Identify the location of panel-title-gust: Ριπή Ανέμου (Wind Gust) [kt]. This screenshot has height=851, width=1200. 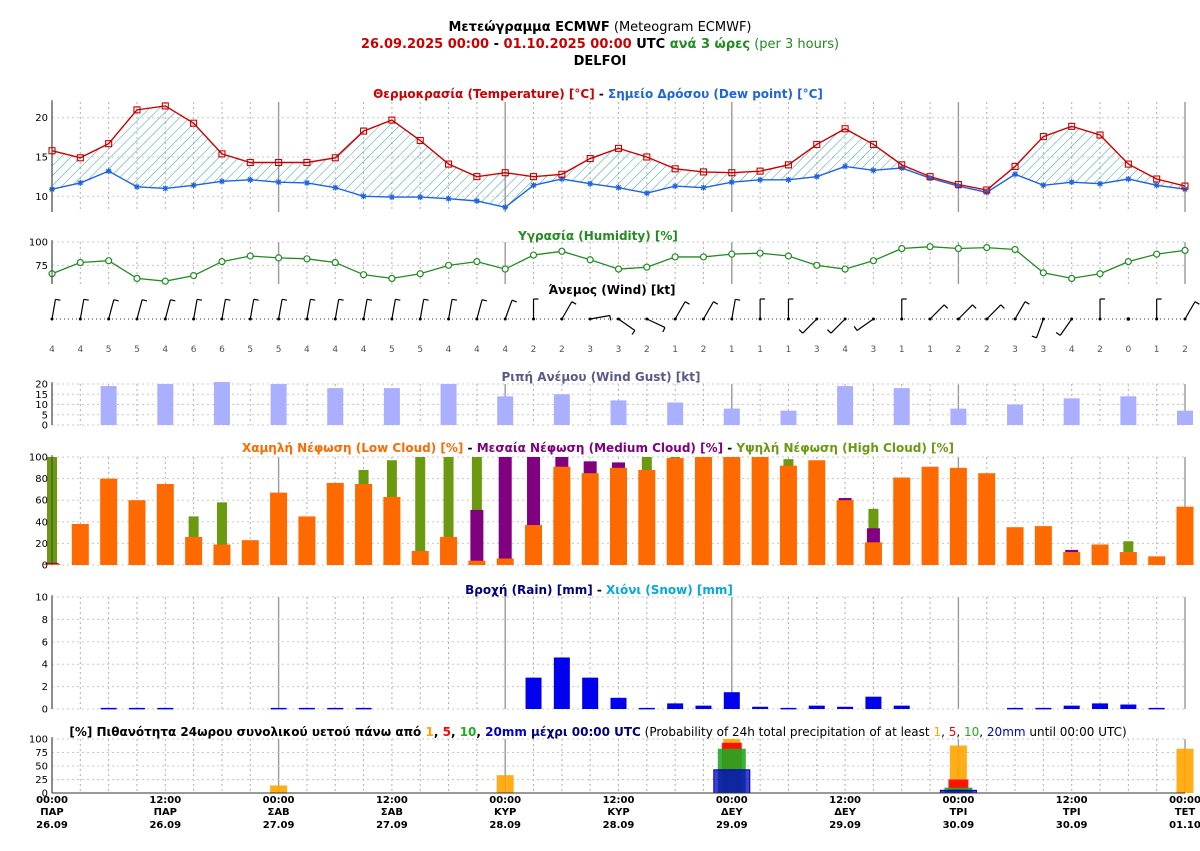
(601, 377).